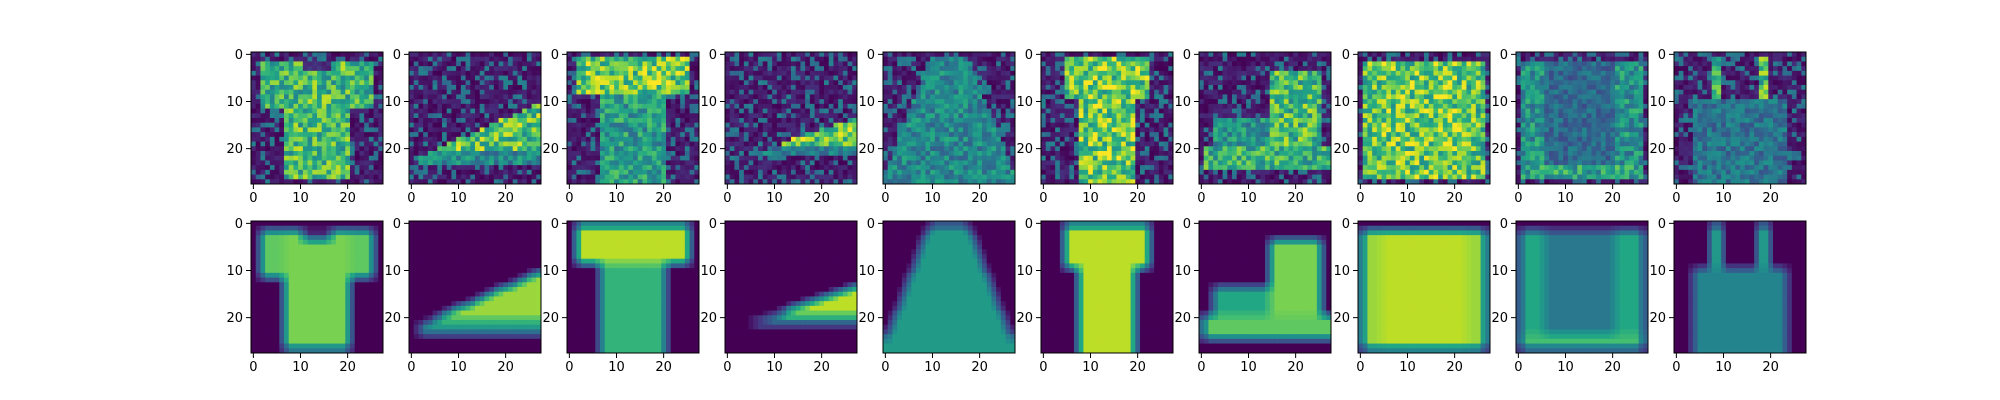  I want to click on image-dress-shirt-noisy, so click(1107, 118).